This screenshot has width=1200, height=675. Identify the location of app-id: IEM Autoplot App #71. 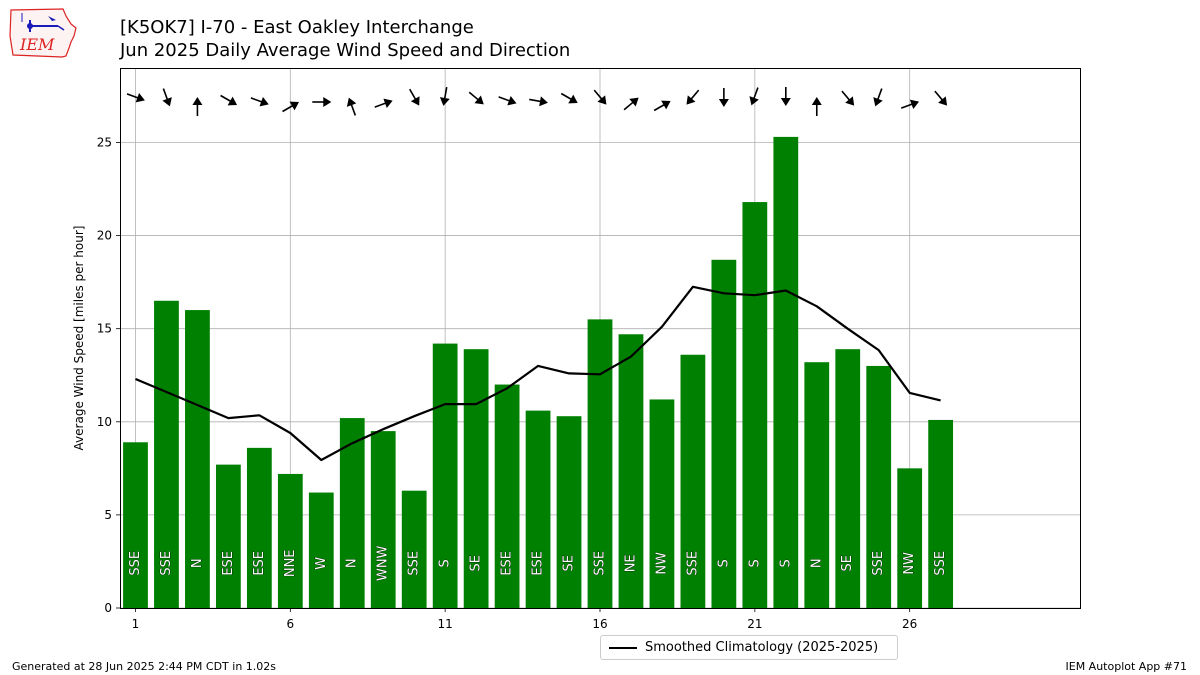
(1126, 666).